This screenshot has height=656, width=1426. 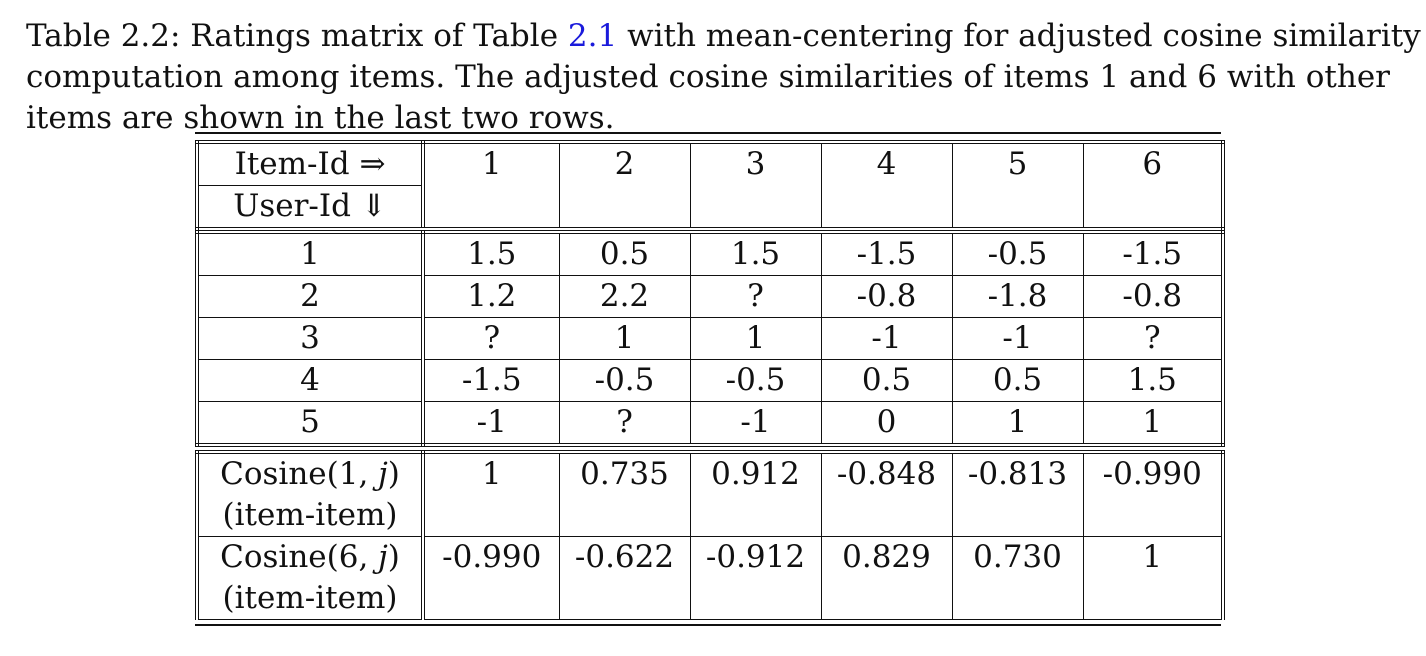 I want to click on header-row-users: User-Id ⇓, so click(x=709, y=208).